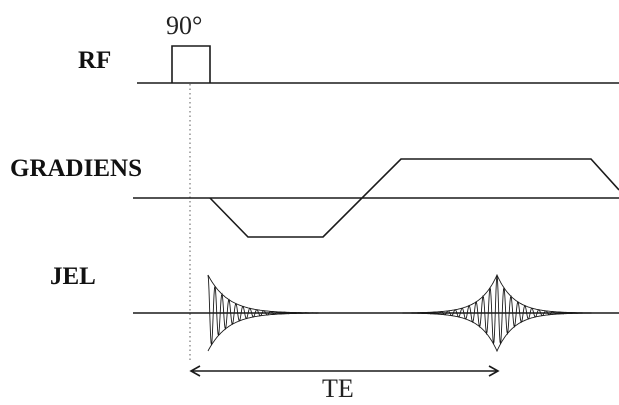 Image resolution: width=619 pixels, height=405 pixels. What do you see at coordinates (191, 64) in the screenshot?
I see `rf-pulse` at bounding box center [191, 64].